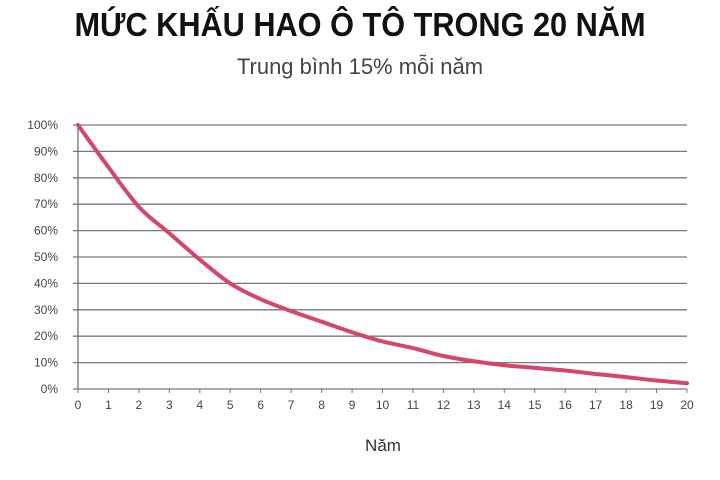 Image resolution: width=720 pixels, height=480 pixels. What do you see at coordinates (46, 363) in the screenshot?
I see `y-tick-label: 10%` at bounding box center [46, 363].